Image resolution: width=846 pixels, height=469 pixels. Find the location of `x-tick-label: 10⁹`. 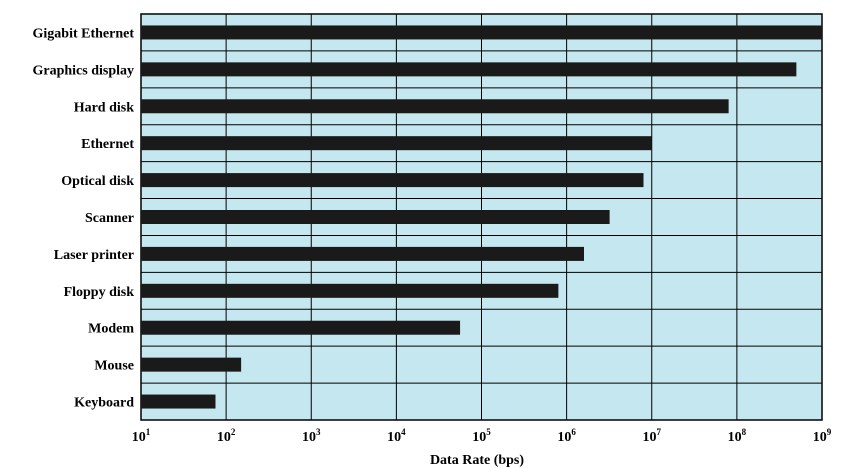

x-tick-label: 10⁹ is located at coordinates (822, 436).